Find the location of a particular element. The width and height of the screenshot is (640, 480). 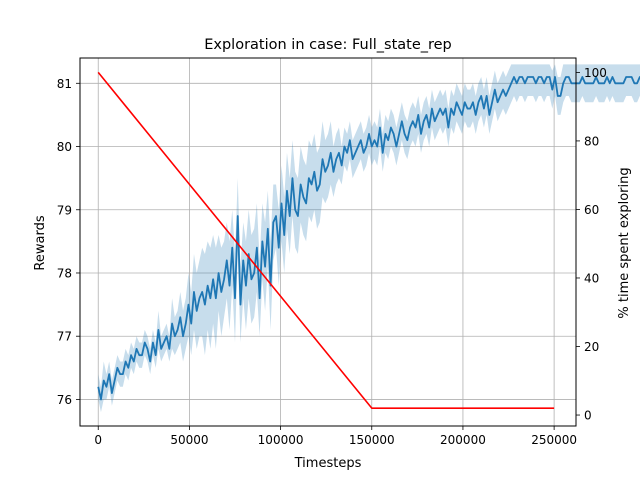

y2-tick-label: 0 is located at coordinates (588, 416).